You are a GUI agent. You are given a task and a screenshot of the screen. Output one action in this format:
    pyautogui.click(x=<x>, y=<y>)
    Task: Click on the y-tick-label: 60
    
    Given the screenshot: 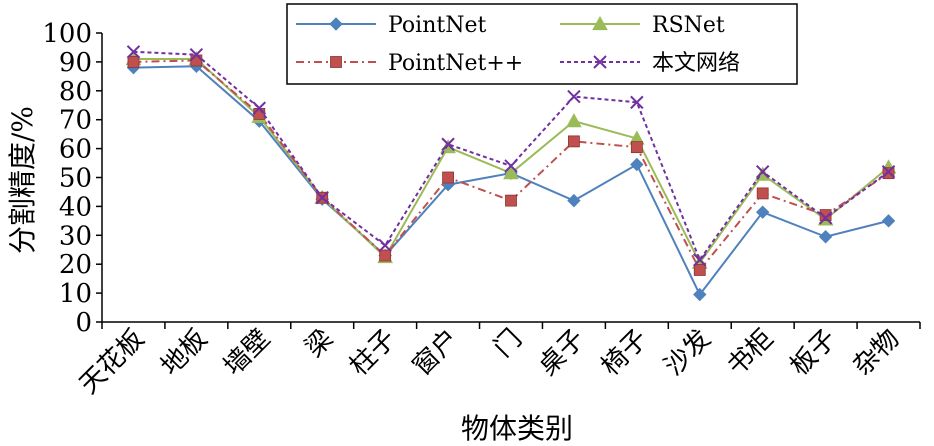 What is the action you would take?
    pyautogui.click(x=75, y=150)
    